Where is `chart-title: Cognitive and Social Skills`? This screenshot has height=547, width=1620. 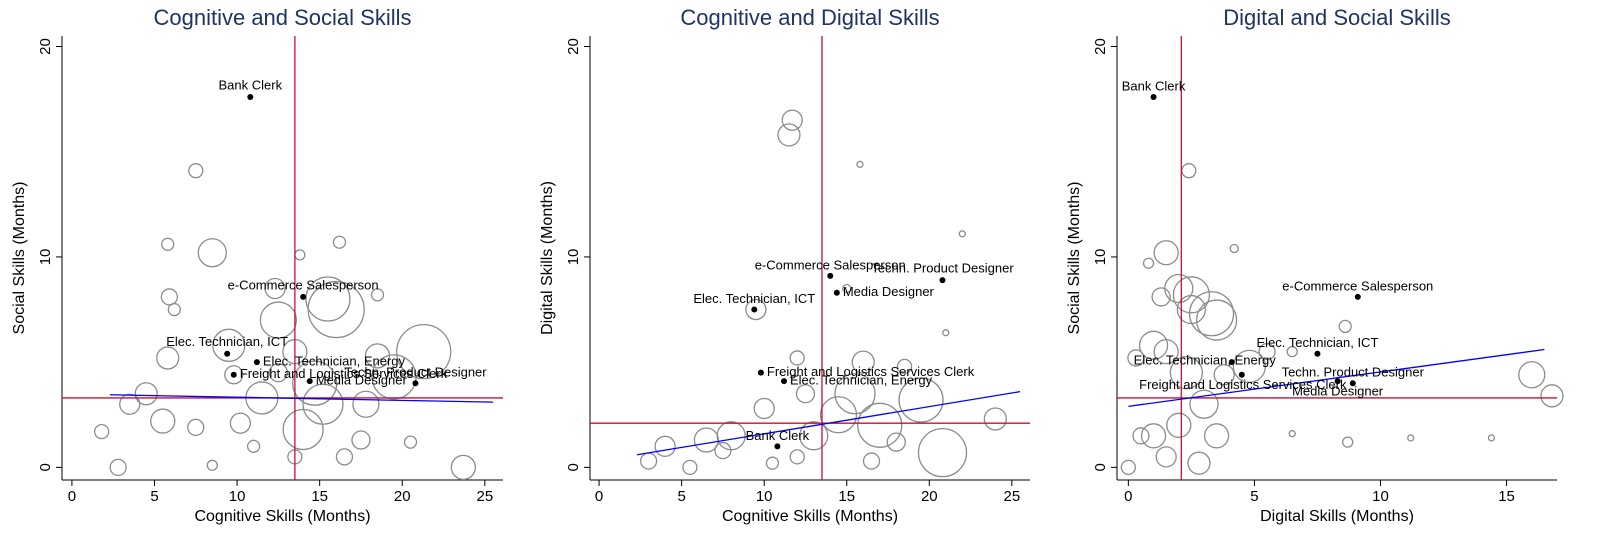 chart-title: Cognitive and Social Skills is located at coordinates (282, 17).